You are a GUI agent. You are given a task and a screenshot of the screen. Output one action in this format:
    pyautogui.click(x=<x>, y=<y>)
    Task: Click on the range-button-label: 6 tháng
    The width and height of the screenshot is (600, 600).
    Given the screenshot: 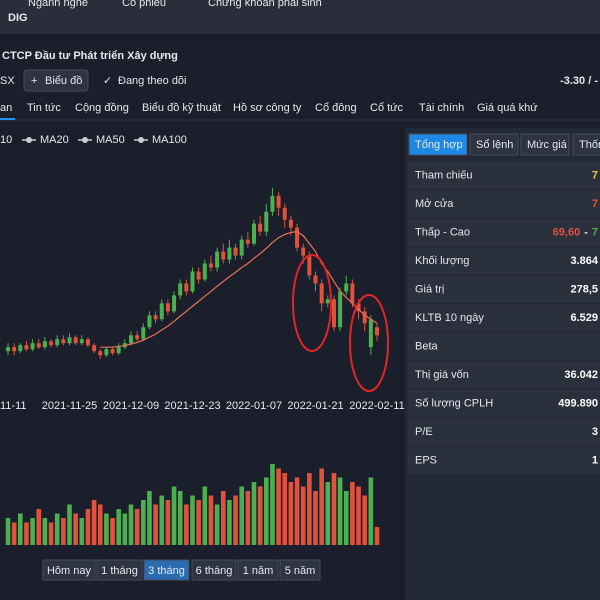 What is the action you would take?
    pyautogui.click(x=214, y=571)
    